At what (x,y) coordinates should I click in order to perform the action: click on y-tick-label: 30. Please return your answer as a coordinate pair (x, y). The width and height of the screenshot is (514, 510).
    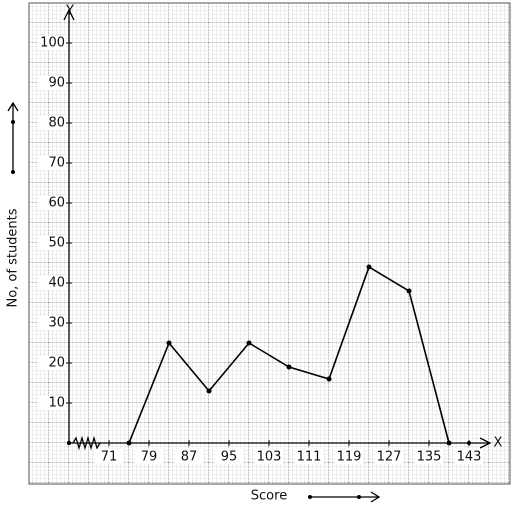
    Looking at the image, I should click on (56, 323).